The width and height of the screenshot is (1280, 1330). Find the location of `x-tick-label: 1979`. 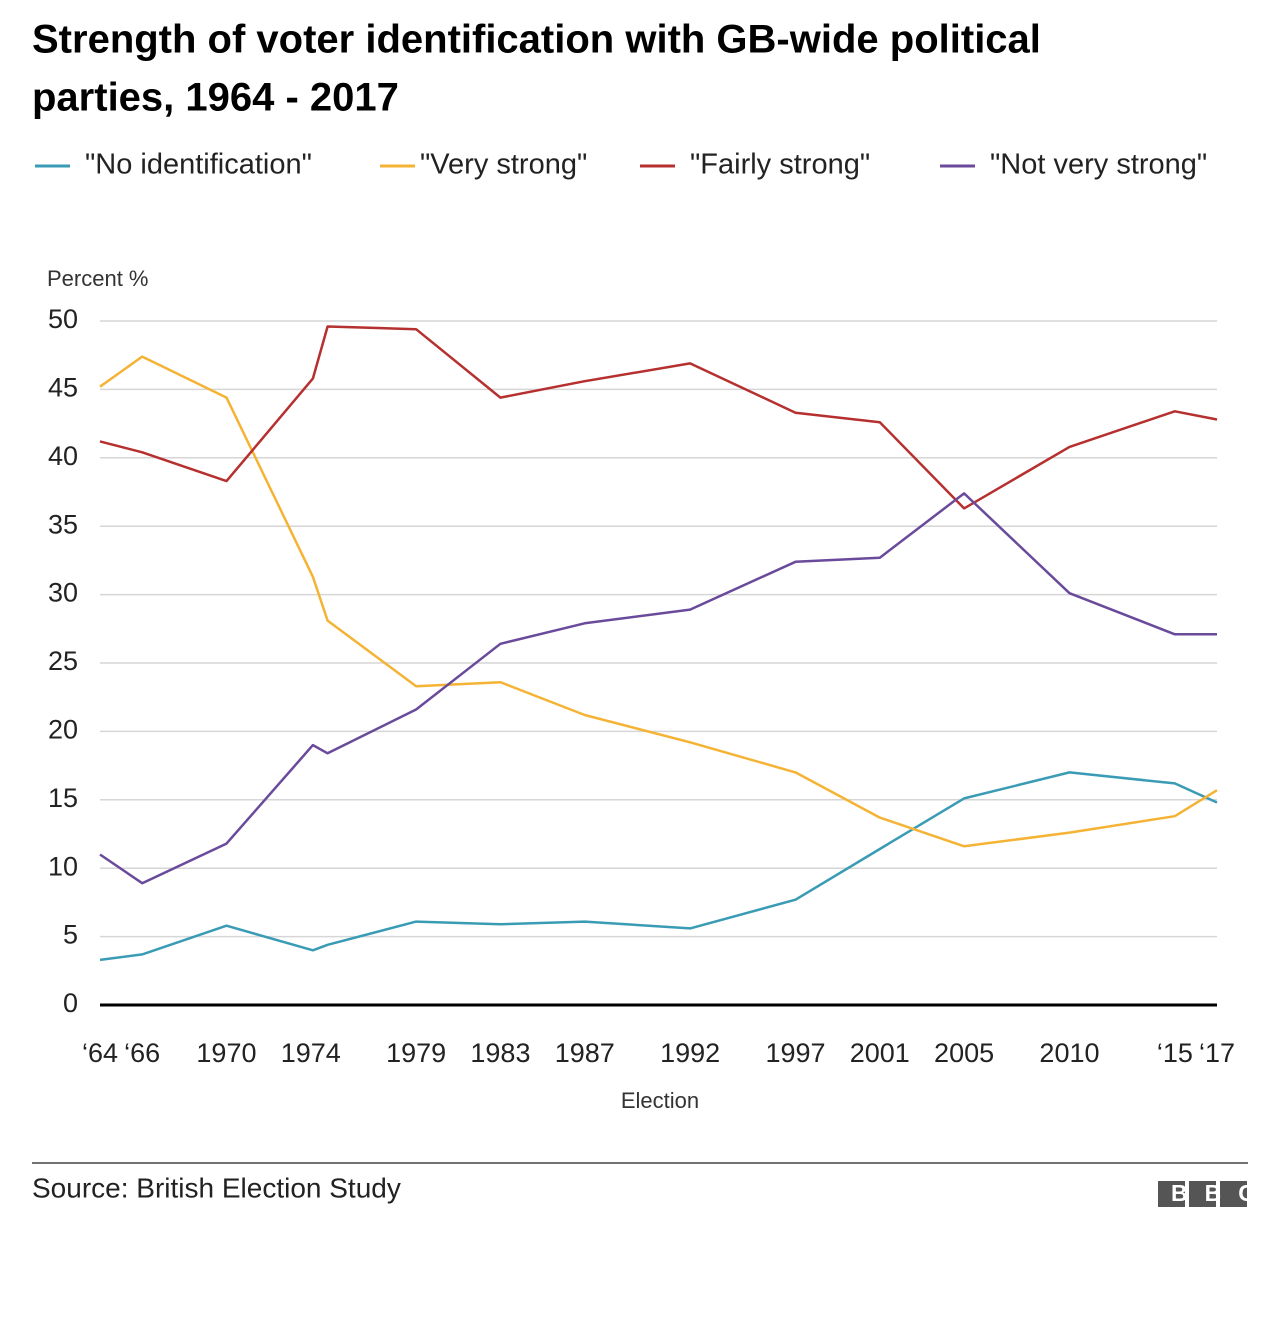

x-tick-label: 1979 is located at coordinates (416, 1053).